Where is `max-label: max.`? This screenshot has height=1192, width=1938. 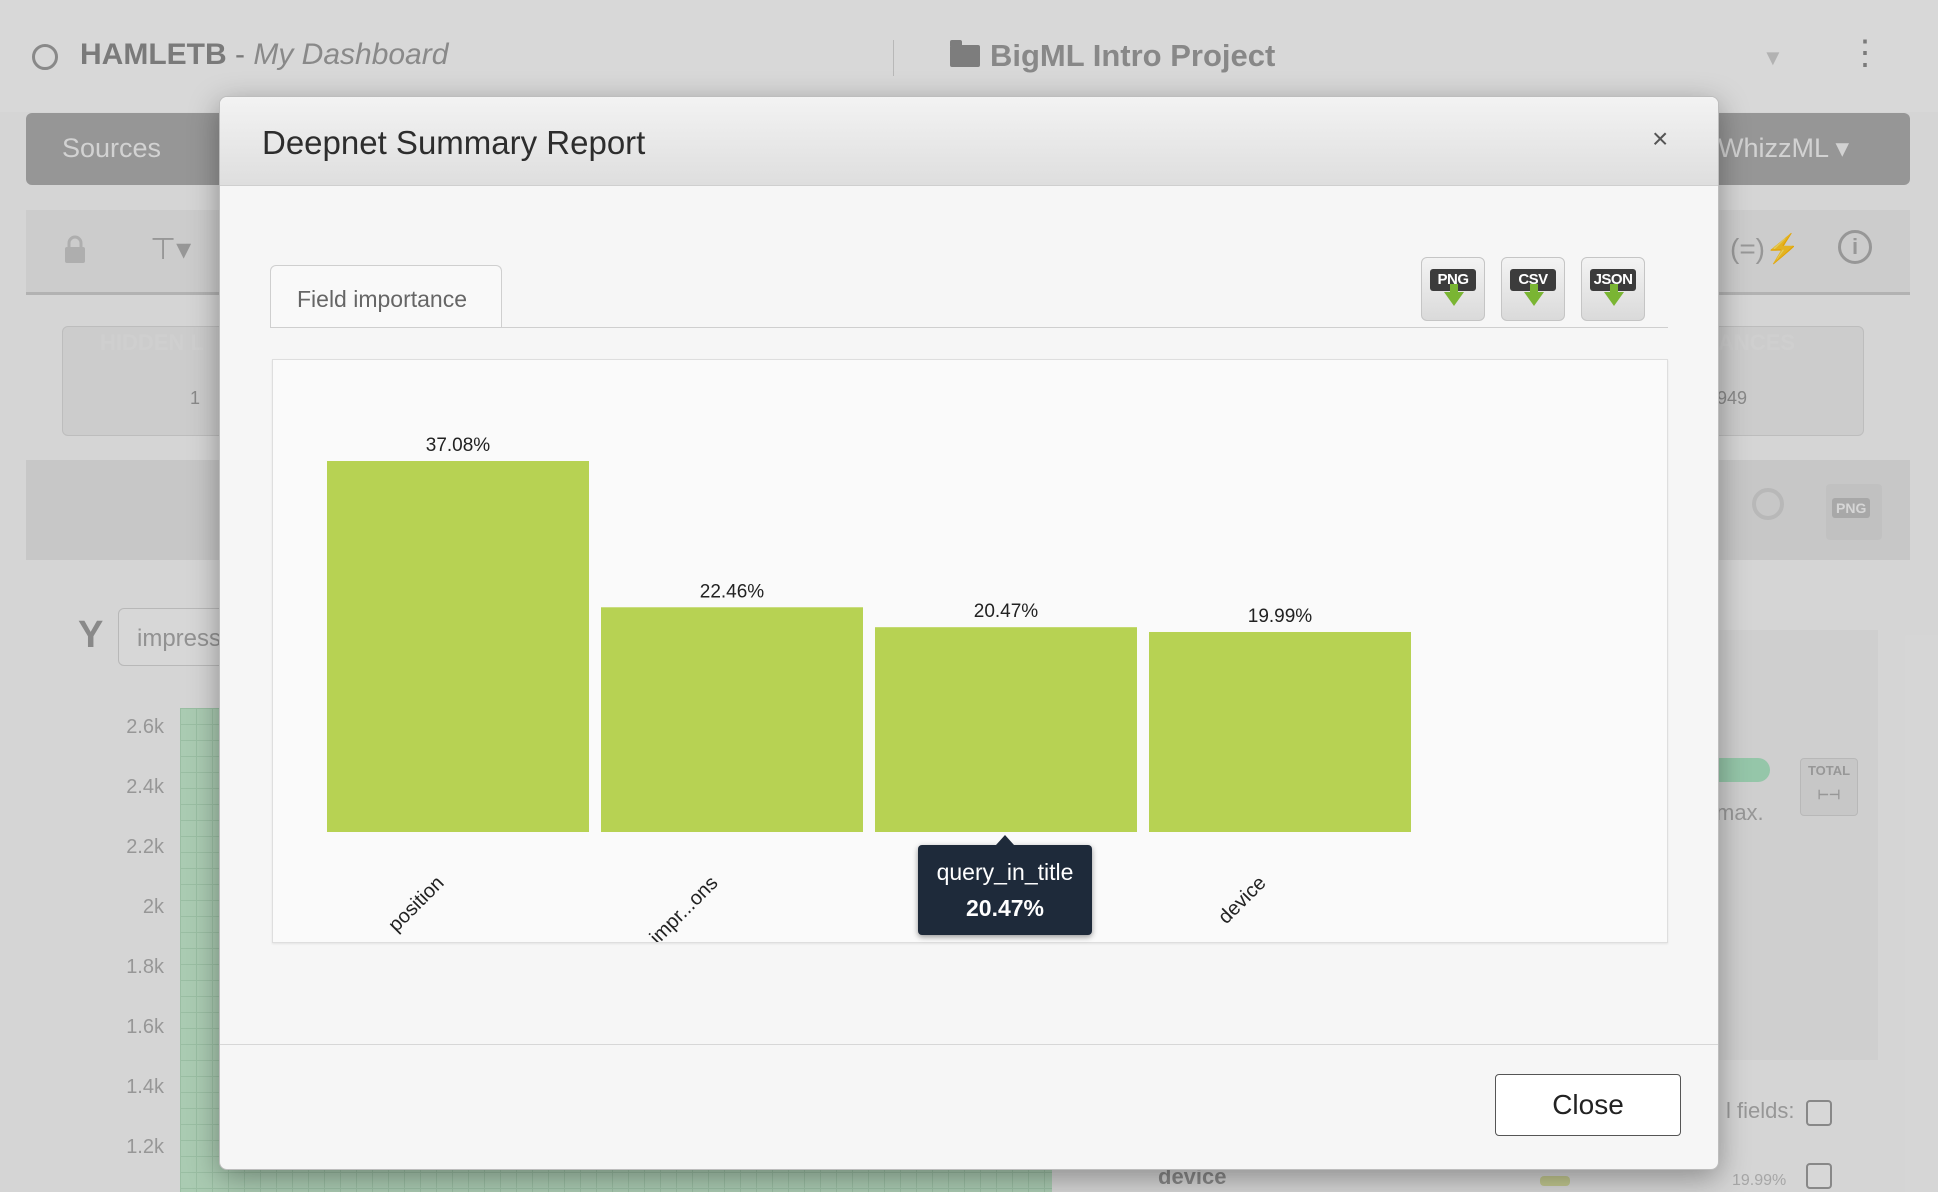
max-label: max. is located at coordinates (1740, 812).